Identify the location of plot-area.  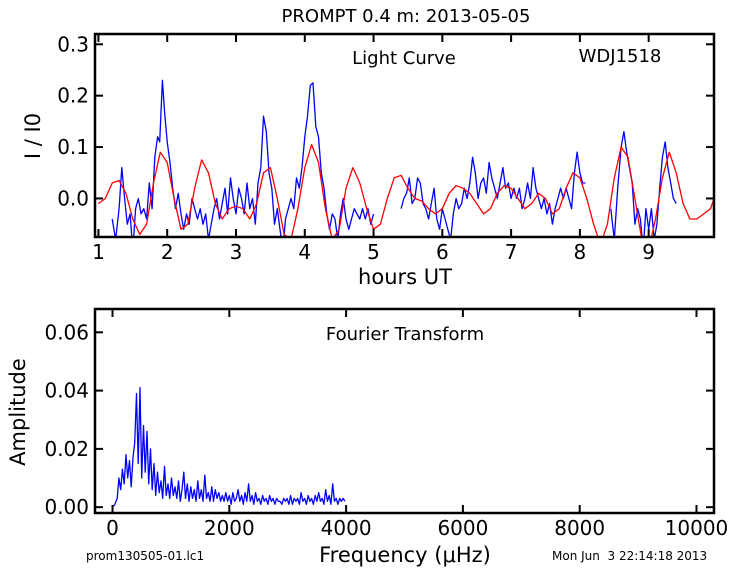
(228, 447).